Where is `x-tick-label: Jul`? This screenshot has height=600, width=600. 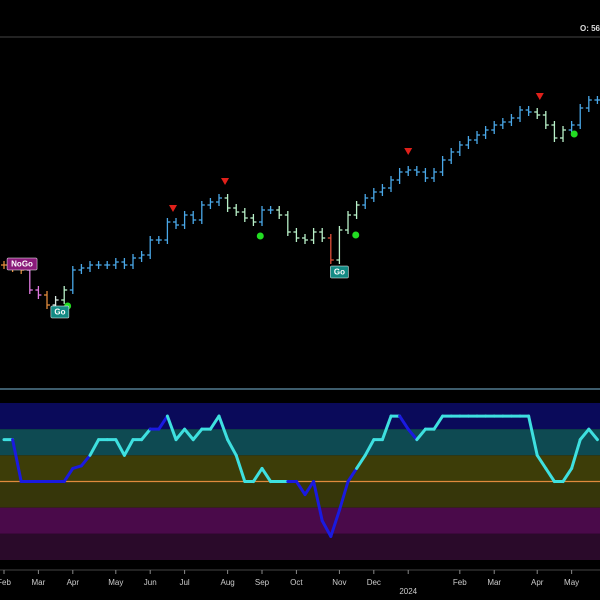
x-tick-label: Jul is located at coordinates (184, 582).